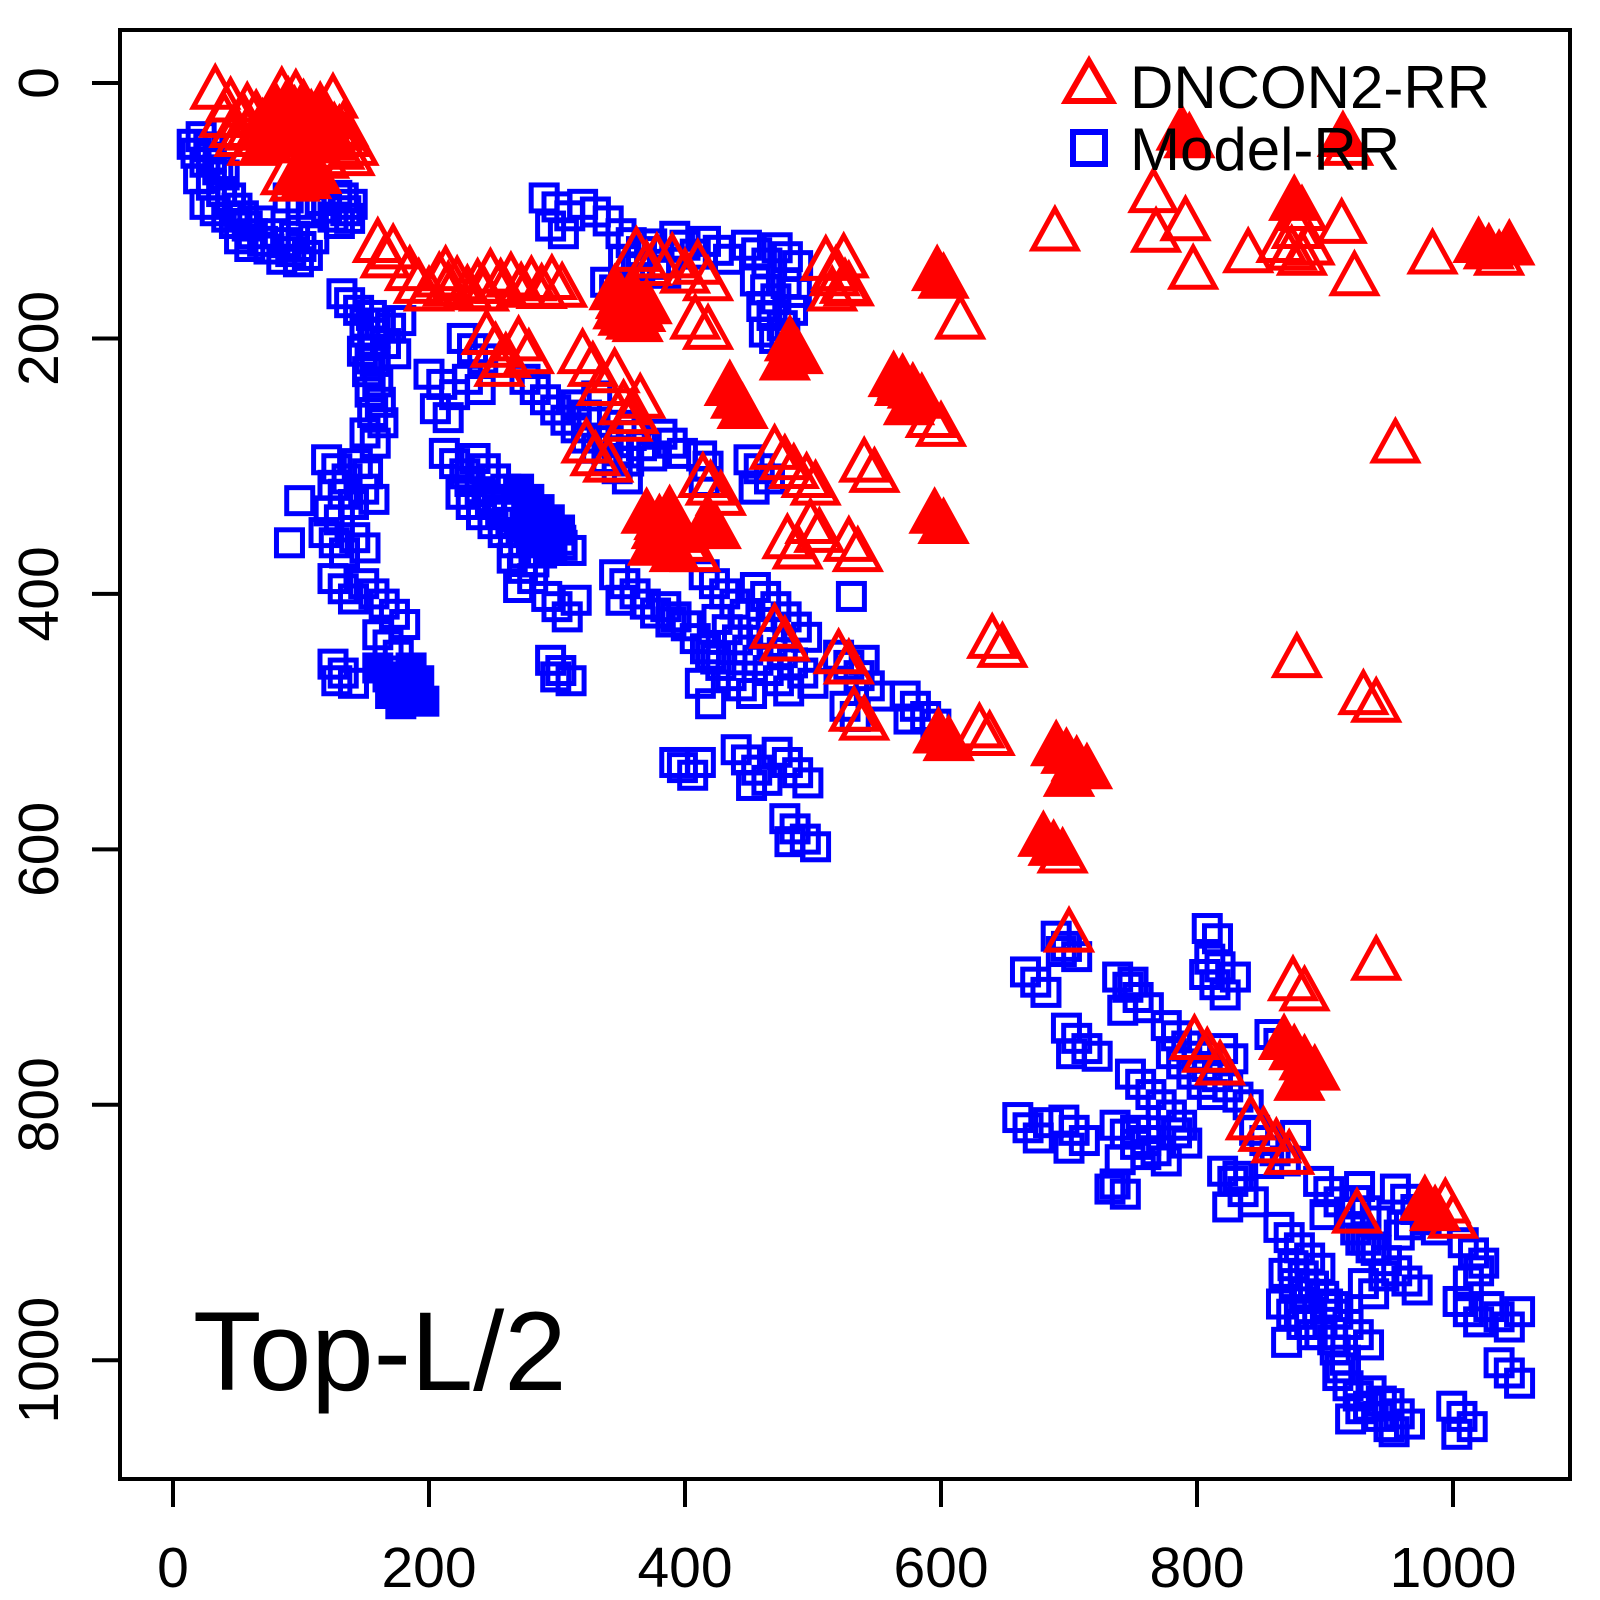  I want to click on legend-square-icon, so click(1089, 148).